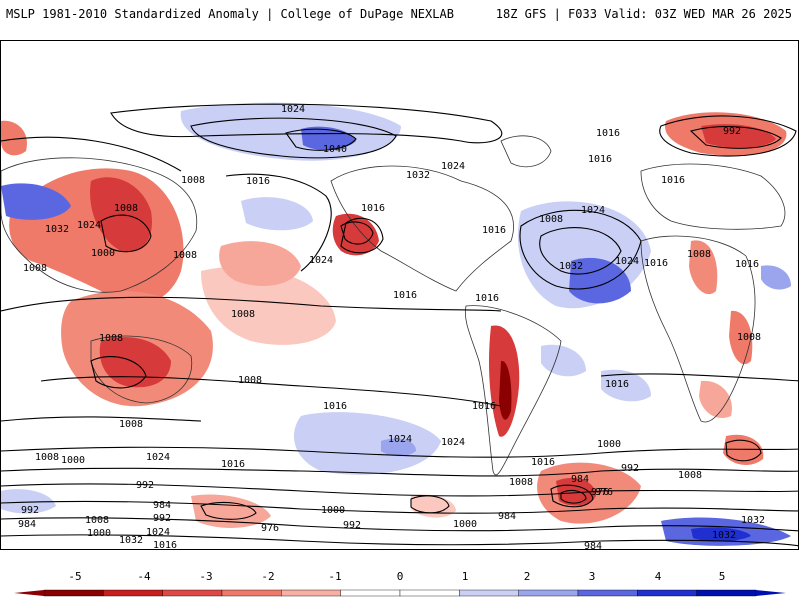 The height and width of the screenshot is (600, 800). What do you see at coordinates (28, 501) in the screenshot?
I see `anomaly-so-pos` at bounding box center [28, 501].